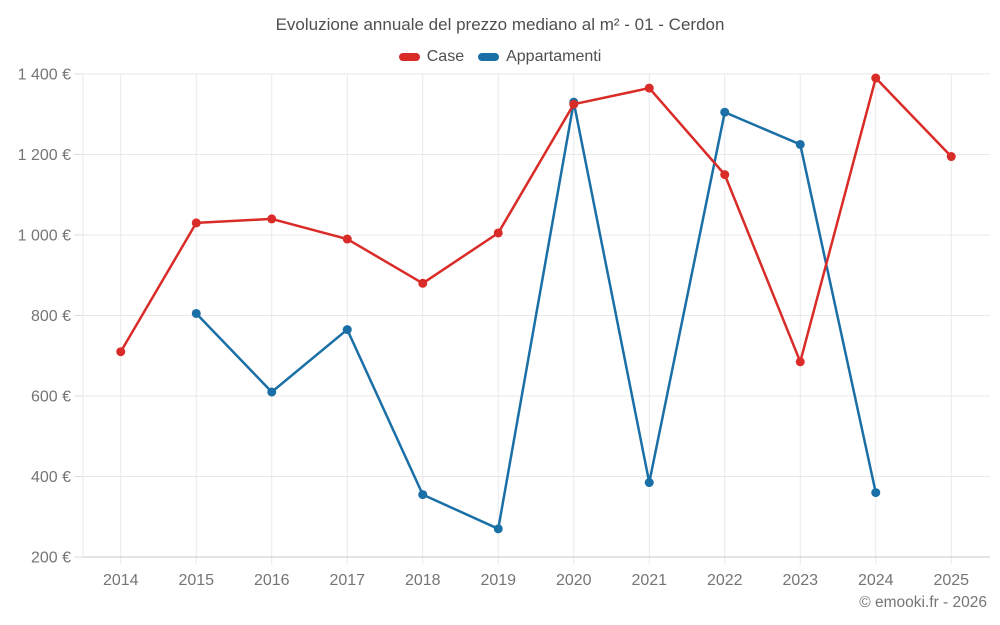  I want to click on series-point-case-2022, so click(725, 175).